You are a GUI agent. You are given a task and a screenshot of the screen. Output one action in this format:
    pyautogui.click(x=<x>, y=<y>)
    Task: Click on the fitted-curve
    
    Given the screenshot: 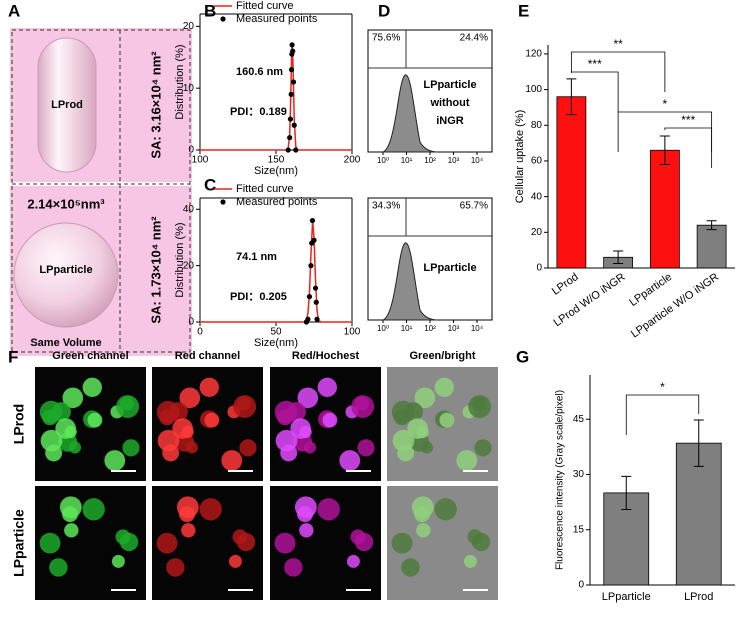 What is the action you would take?
    pyautogui.click(x=276, y=97)
    